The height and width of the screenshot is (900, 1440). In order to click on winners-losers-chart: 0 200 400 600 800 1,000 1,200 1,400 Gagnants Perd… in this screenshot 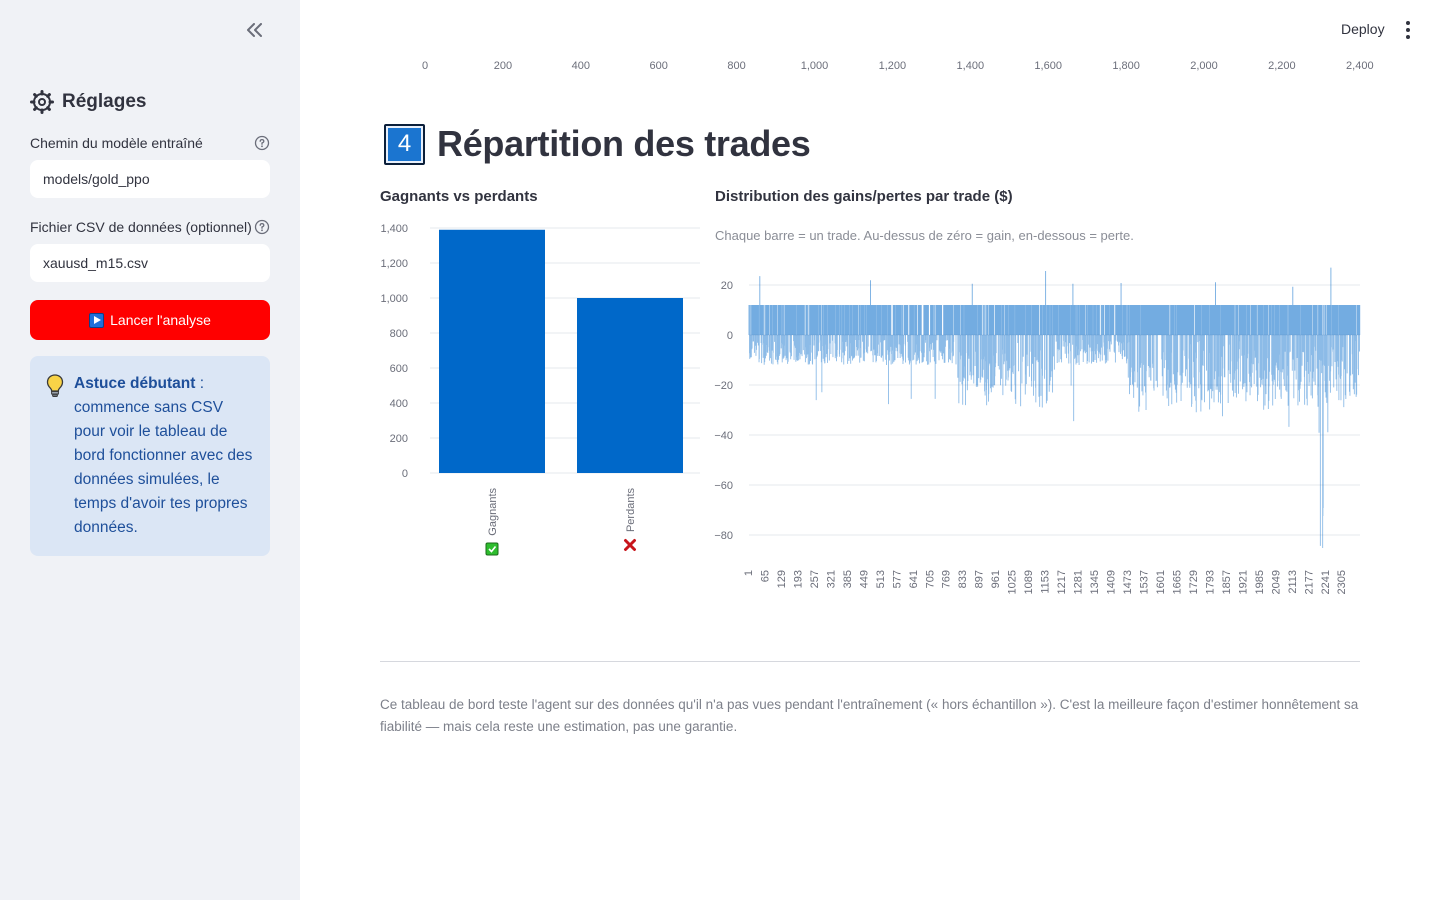, I will do `click(540, 389)`.